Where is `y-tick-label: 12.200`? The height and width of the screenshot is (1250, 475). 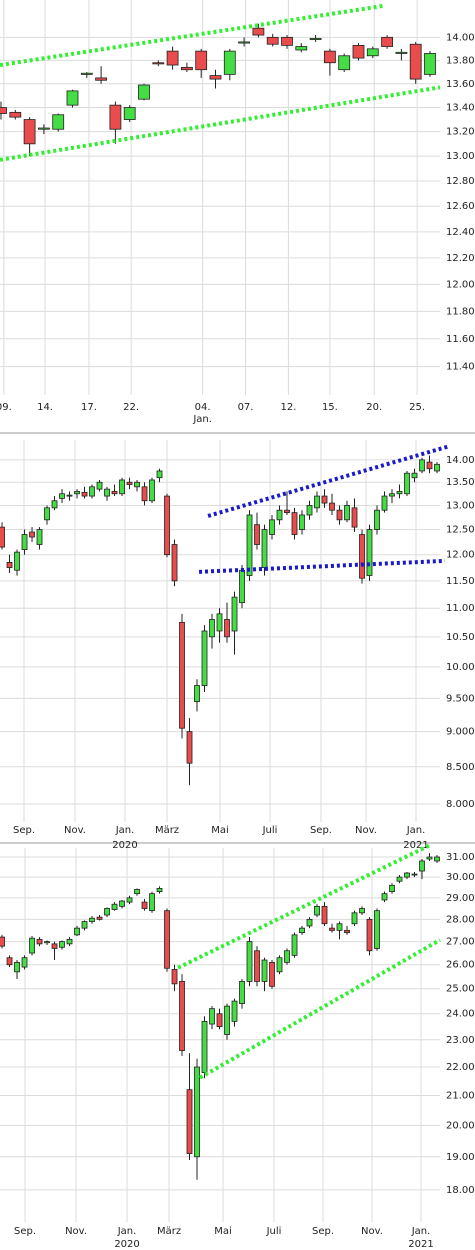
y-tick-label: 12.200 is located at coordinates (460, 258).